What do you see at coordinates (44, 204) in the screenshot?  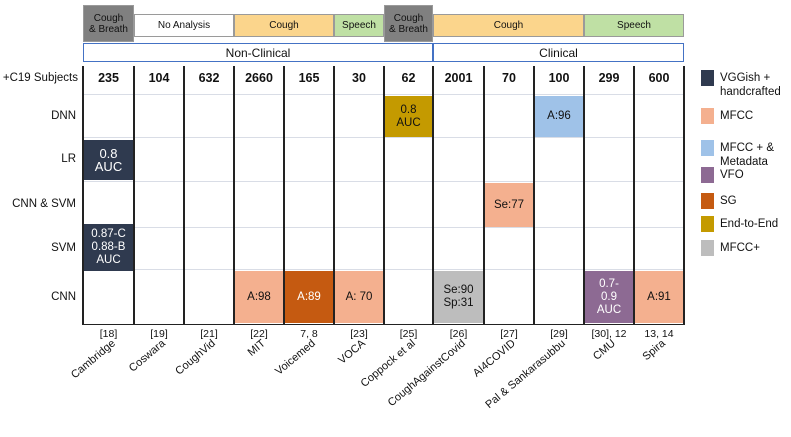 I see `model-row-label: CNN & SVM` at bounding box center [44, 204].